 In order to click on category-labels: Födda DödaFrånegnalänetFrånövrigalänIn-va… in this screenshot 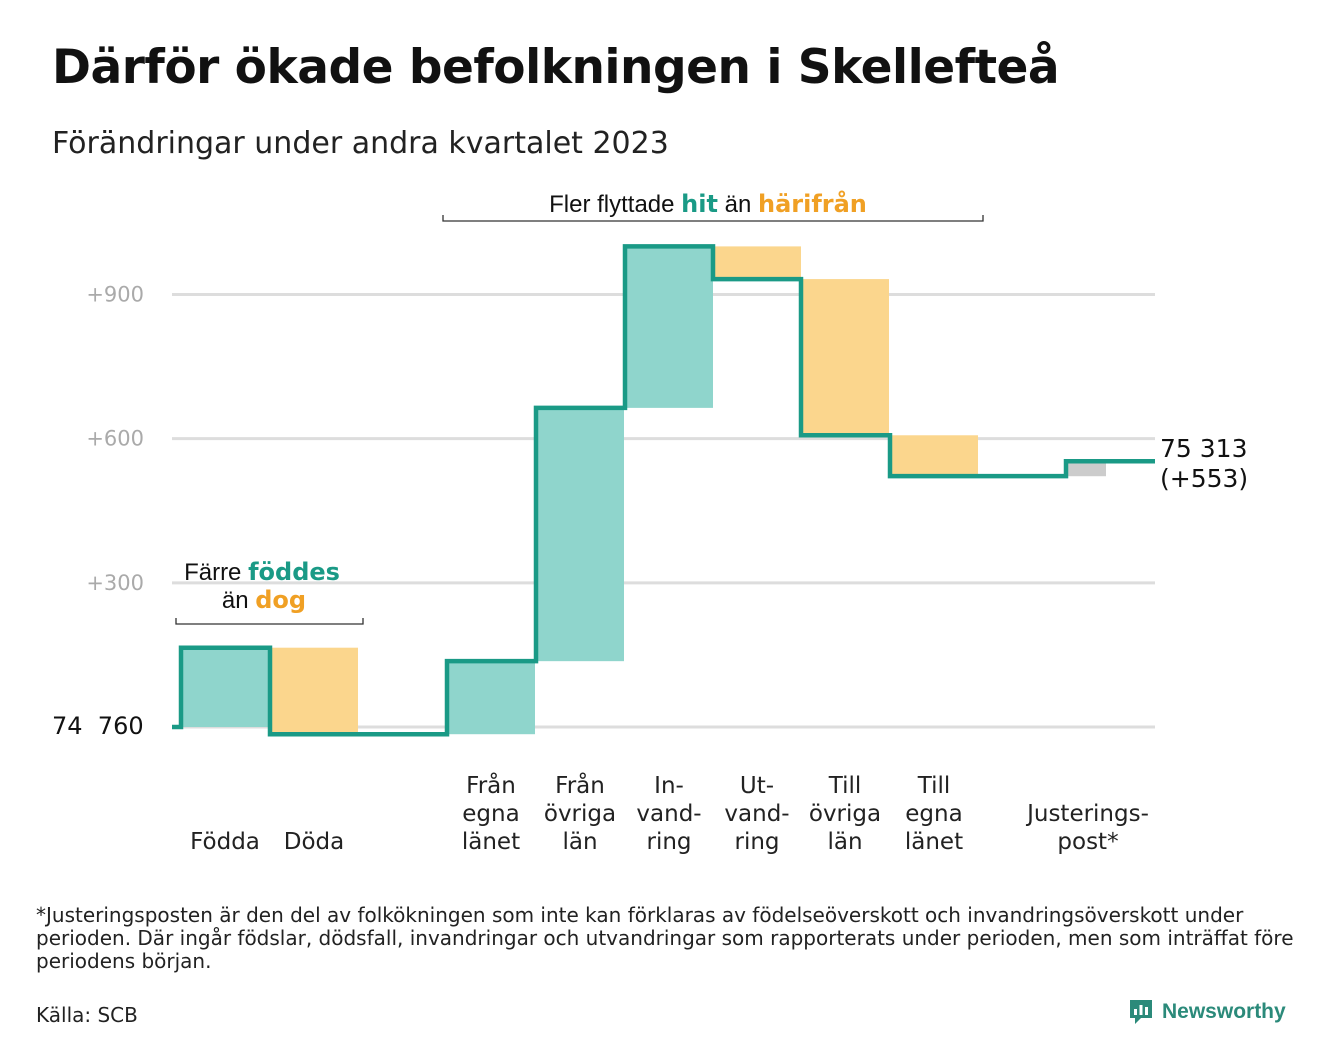, I will do `click(669, 813)`.